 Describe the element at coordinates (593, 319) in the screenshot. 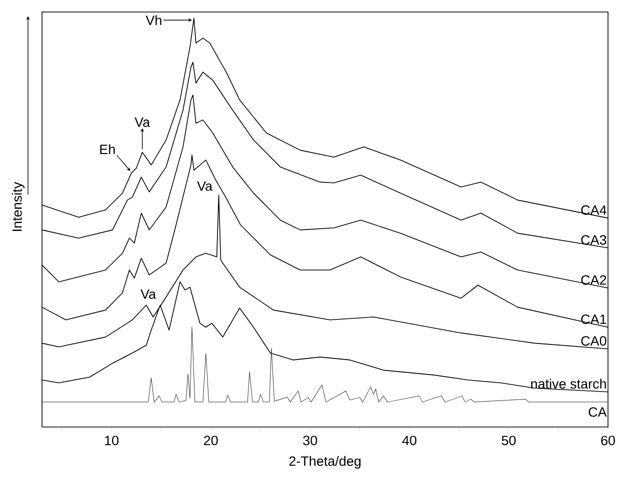

I see `series-label: CA1` at that location.